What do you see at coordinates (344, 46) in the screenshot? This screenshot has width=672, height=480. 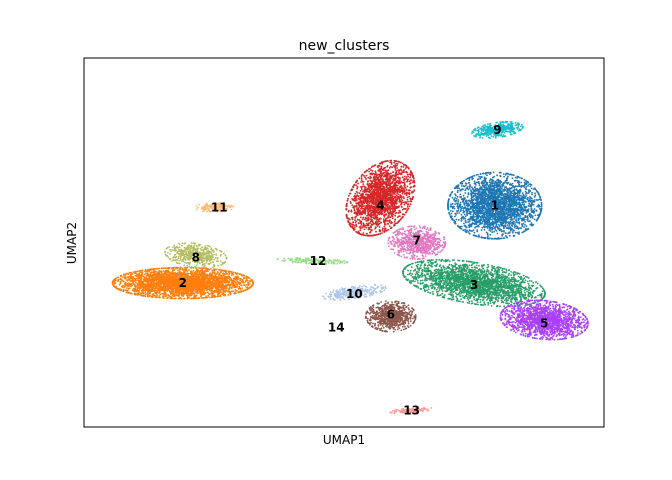 I see `chart-title: new_clusters` at bounding box center [344, 46].